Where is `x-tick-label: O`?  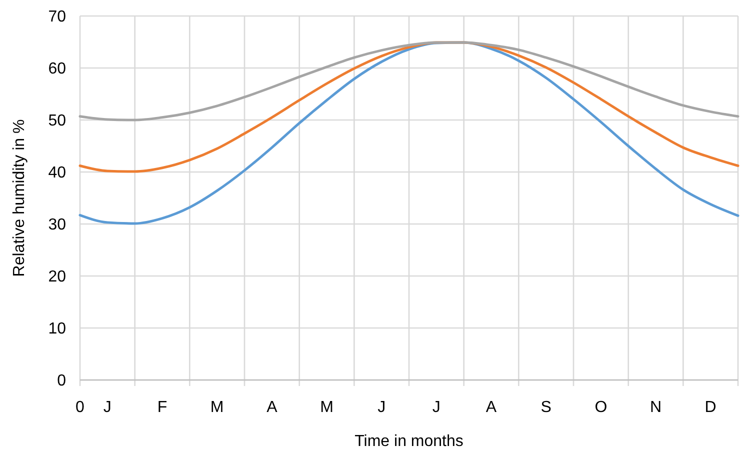 x-tick-label: O is located at coordinates (601, 407).